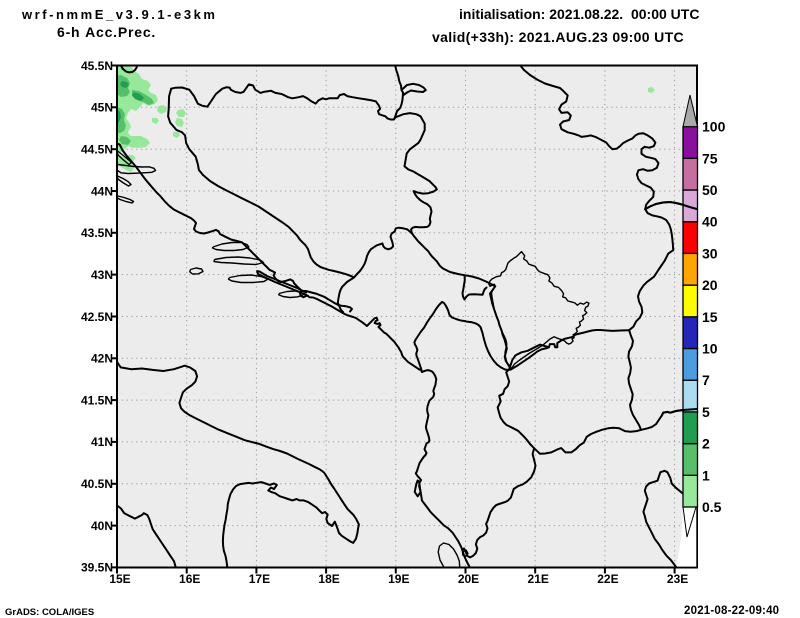  I want to click on svg-text: 45N, so click(102, 108).